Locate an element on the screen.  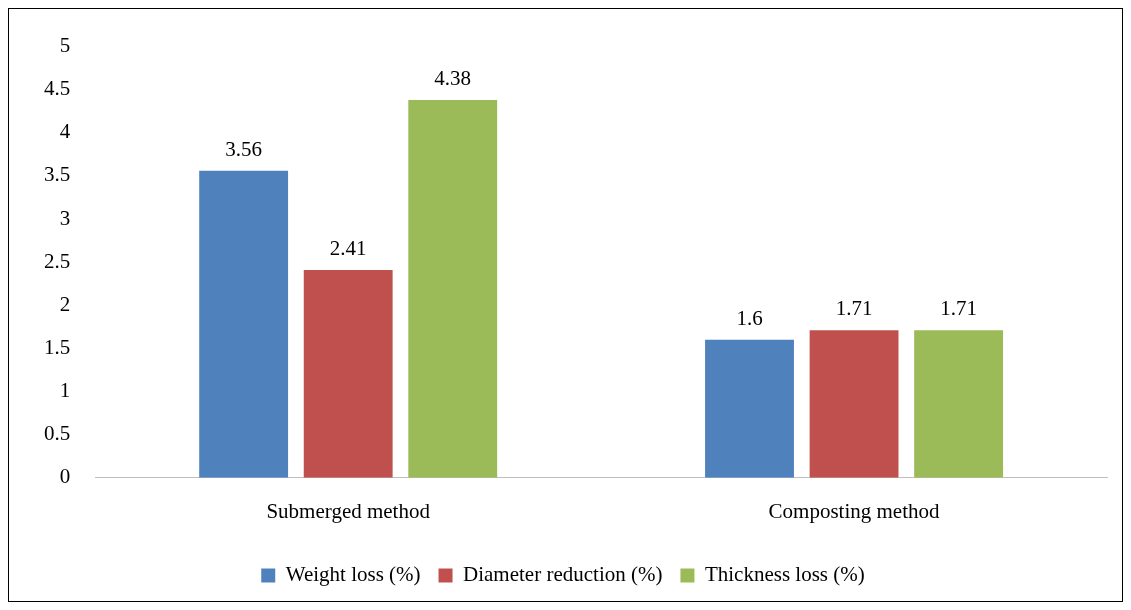
data-label: 2.41 is located at coordinates (348, 247).